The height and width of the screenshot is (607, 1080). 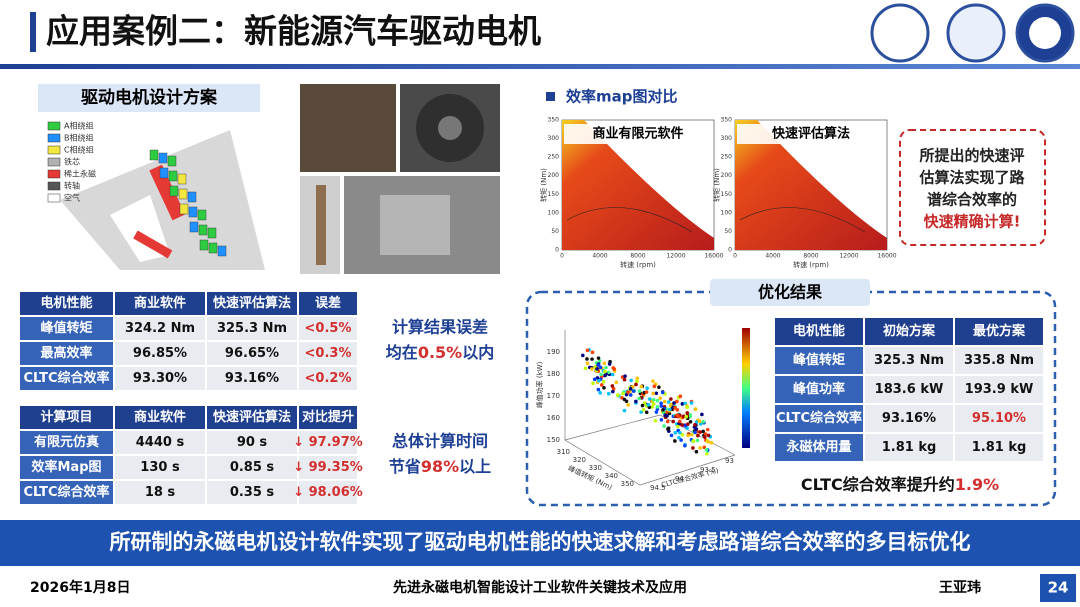 I want to click on table-text: 193.9 kW, so click(x=999, y=389).